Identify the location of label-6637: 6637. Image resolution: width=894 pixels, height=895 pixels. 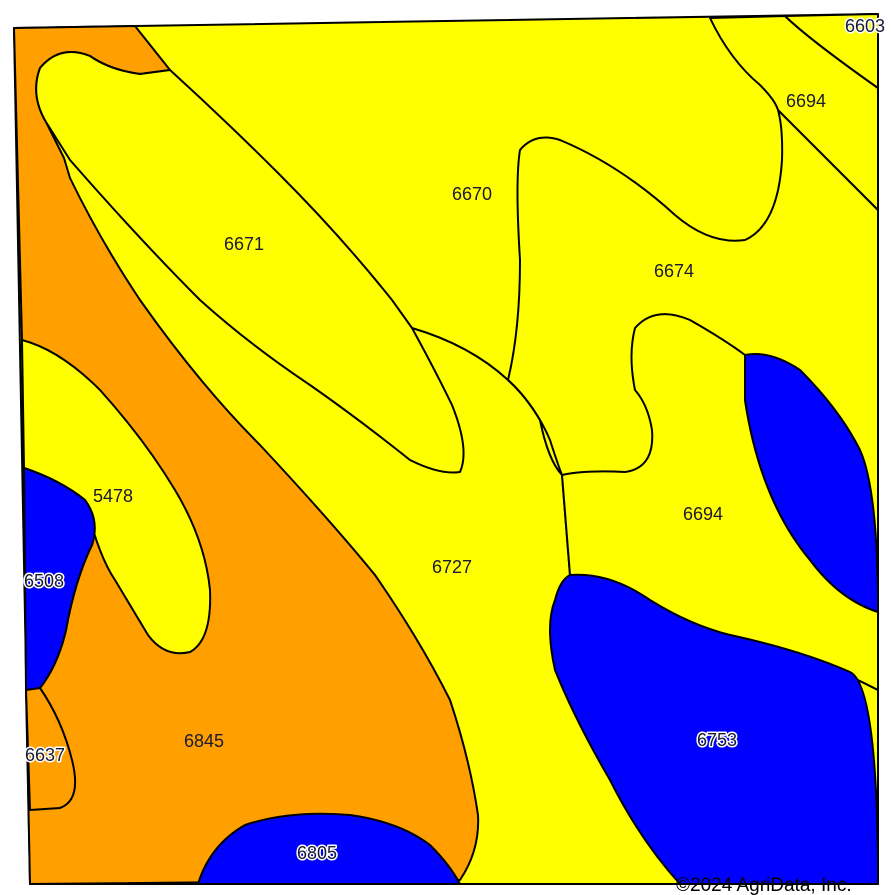
(45, 755).